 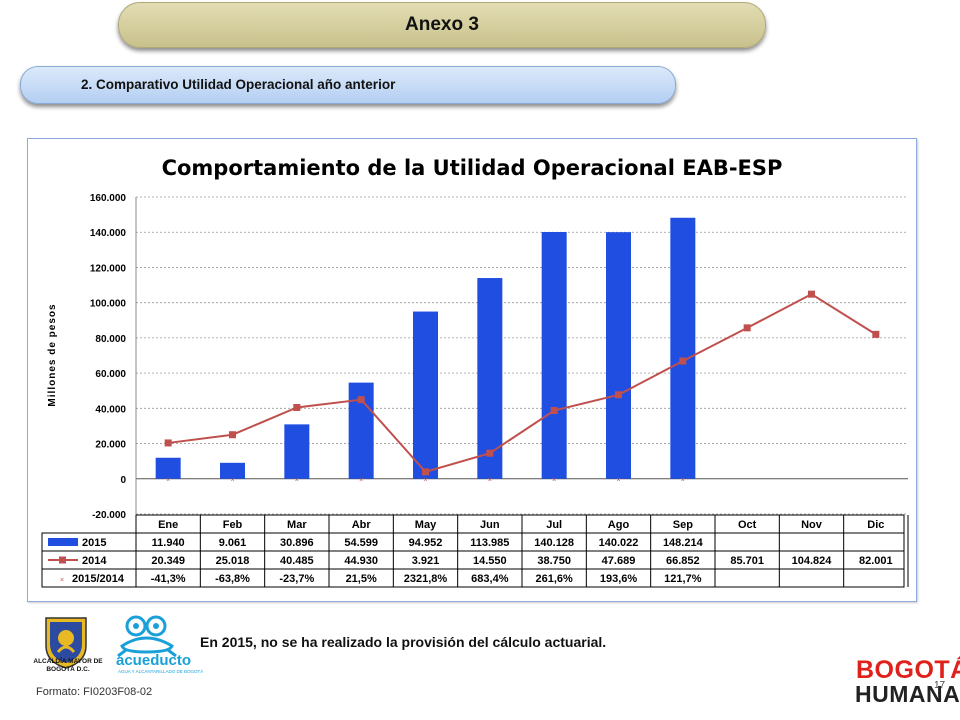 What do you see at coordinates (94, 692) in the screenshot?
I see `format-code: Formato: FI0203F08-02` at bounding box center [94, 692].